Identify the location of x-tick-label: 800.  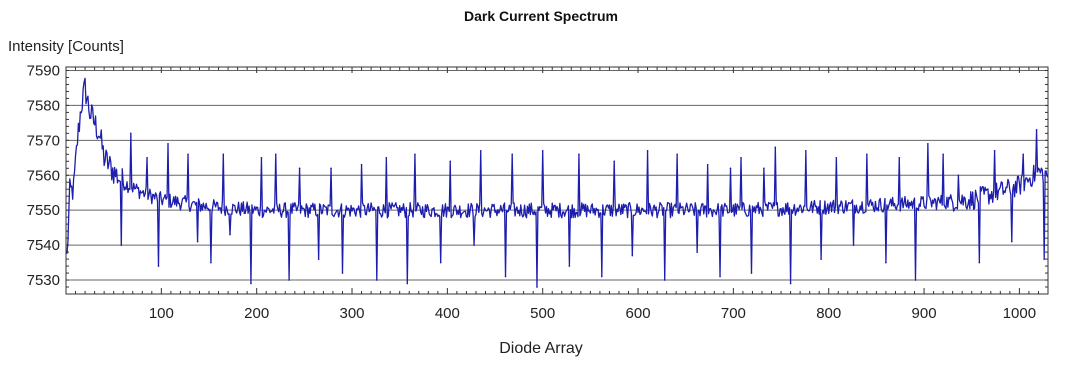
(828, 313).